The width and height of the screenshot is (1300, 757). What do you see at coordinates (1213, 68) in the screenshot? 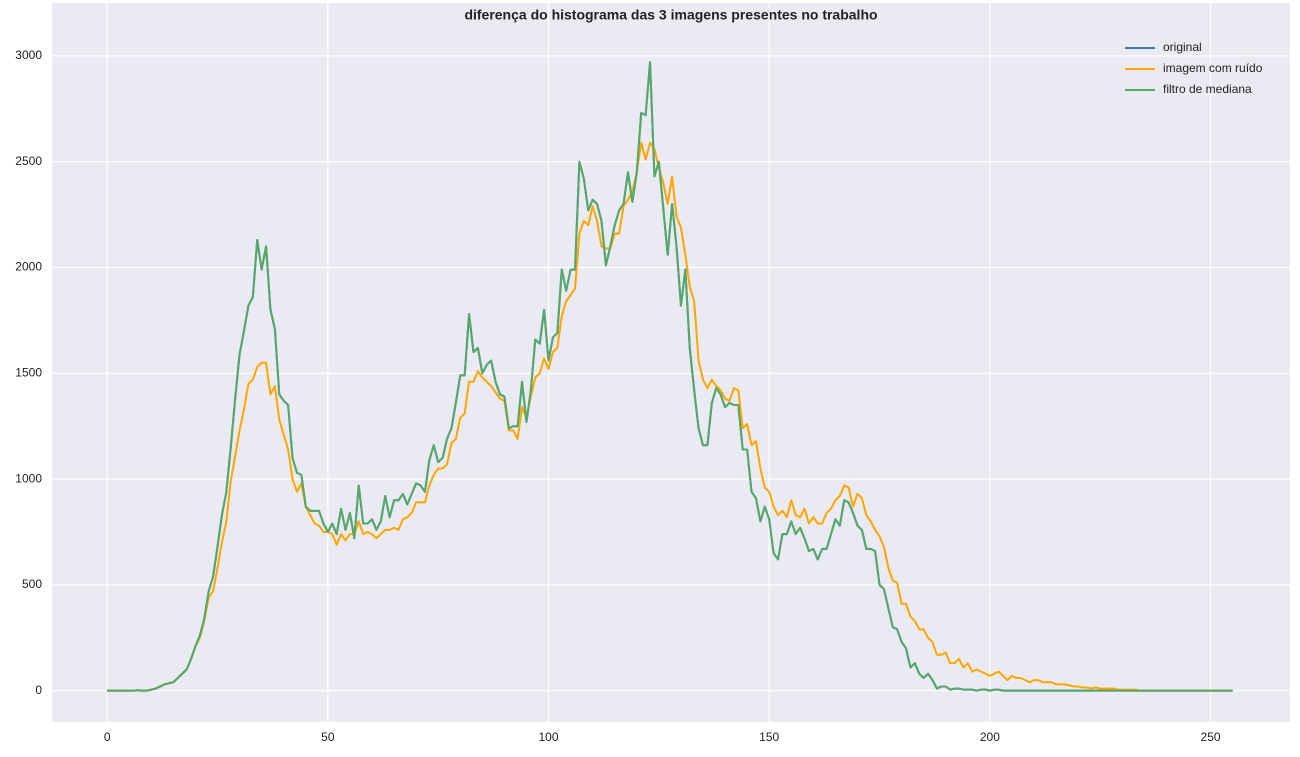
I see `legend-label: imagem com ruído` at bounding box center [1213, 68].